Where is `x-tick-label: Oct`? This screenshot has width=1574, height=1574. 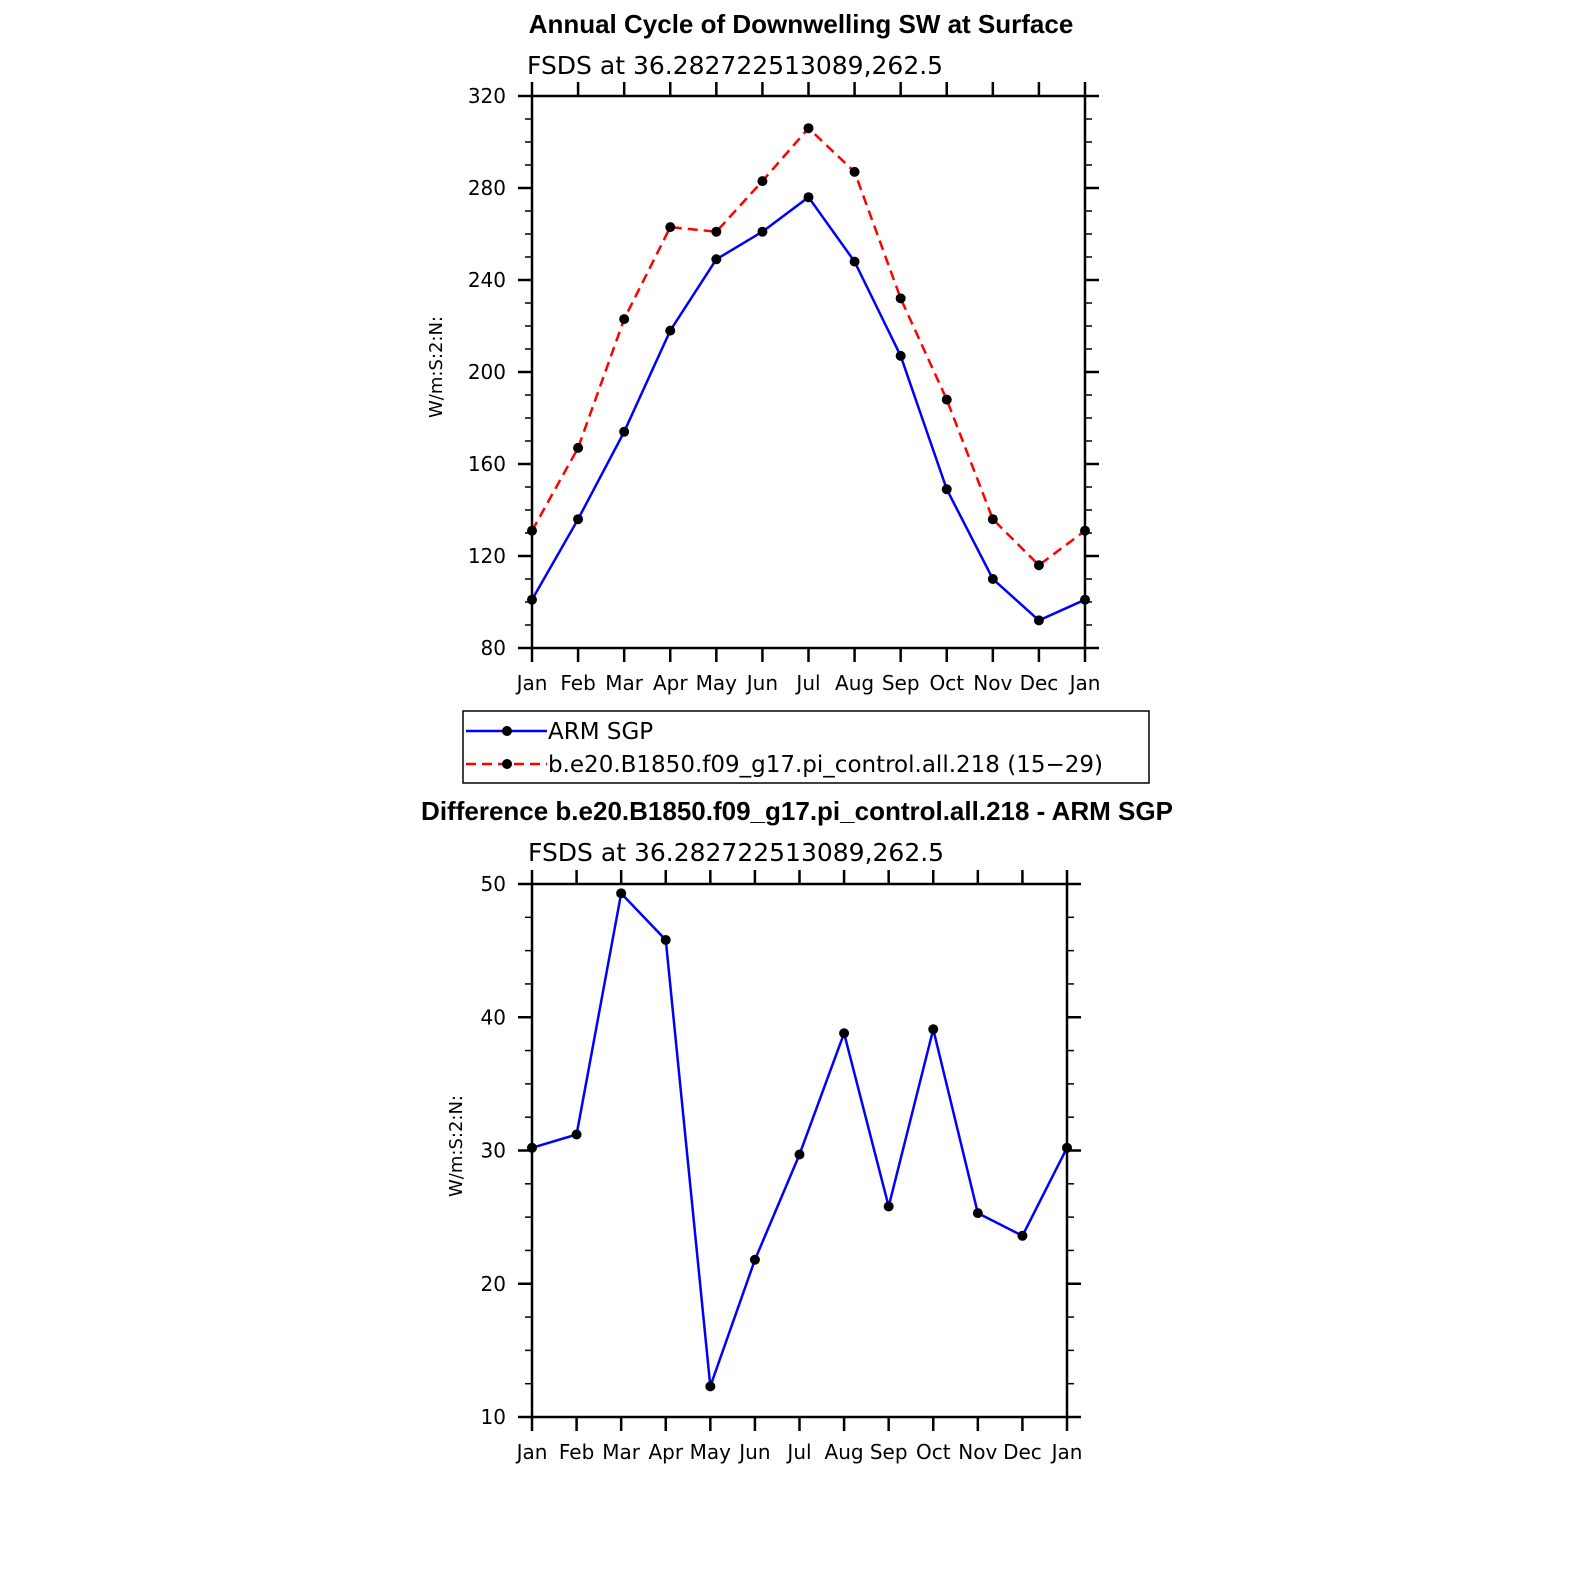
x-tick-label: Oct is located at coordinates (933, 1452).